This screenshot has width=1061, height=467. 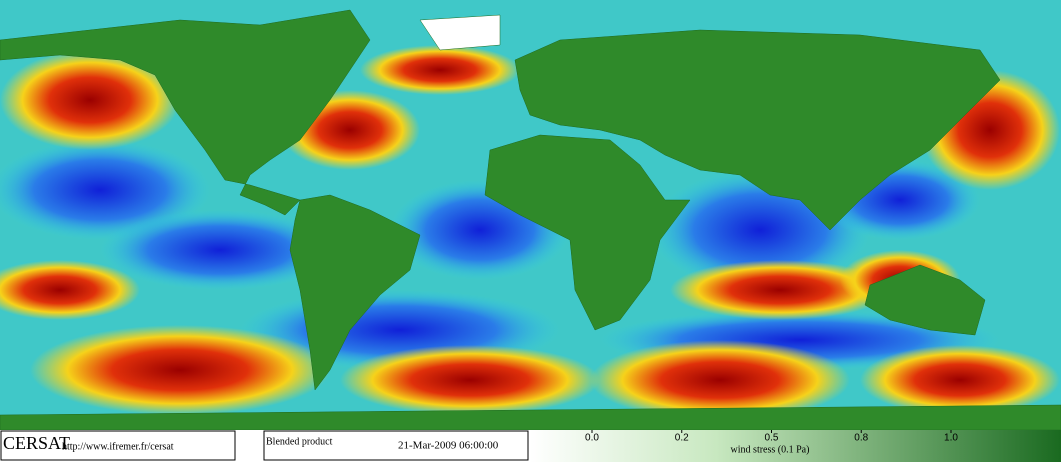 What do you see at coordinates (772, 438) in the screenshot?
I see `colorbar-tick-label: 0.5` at bounding box center [772, 438].